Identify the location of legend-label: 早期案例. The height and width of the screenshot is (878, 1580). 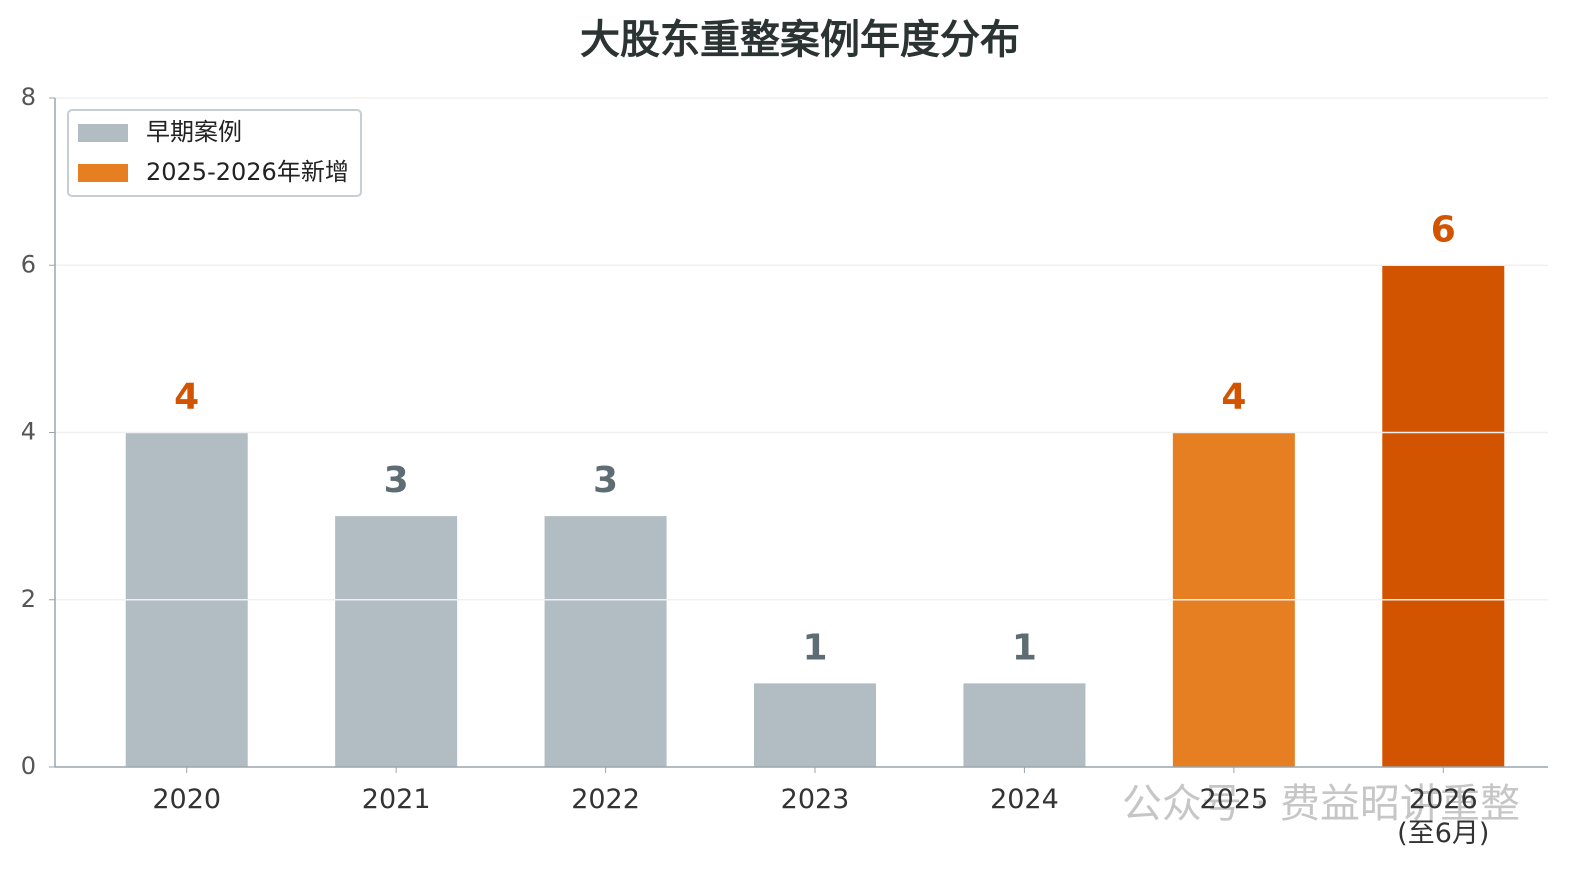
(194, 132).